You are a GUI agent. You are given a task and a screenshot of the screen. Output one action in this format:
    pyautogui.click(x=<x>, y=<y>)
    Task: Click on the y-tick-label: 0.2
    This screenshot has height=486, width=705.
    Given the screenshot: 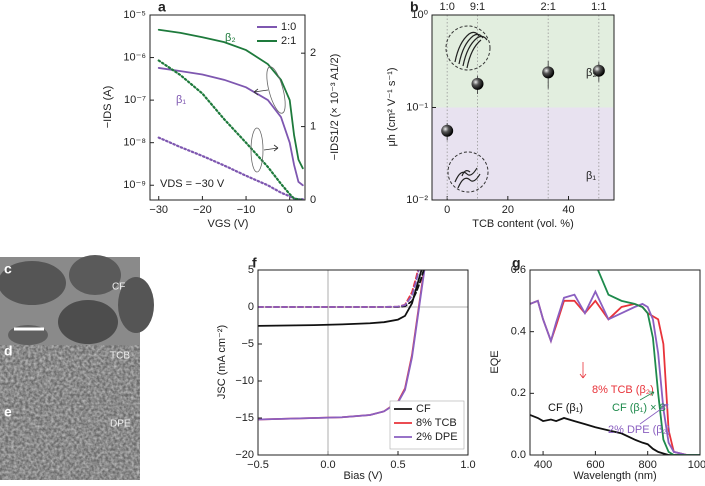 What is the action you would take?
    pyautogui.click(x=518, y=393)
    